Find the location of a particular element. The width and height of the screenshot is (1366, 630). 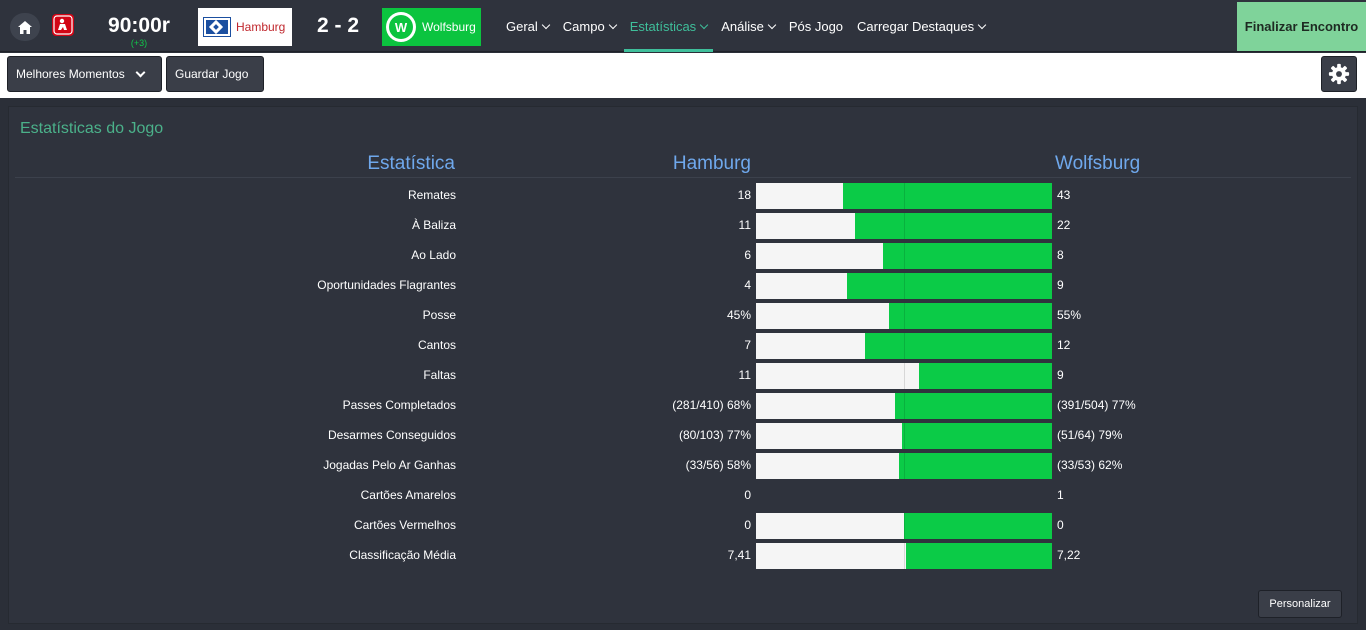

home-team-badge: Hamburg is located at coordinates (245, 27).